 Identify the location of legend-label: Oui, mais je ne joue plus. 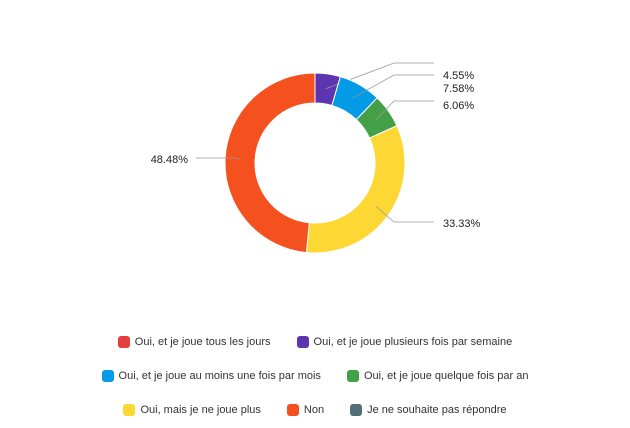
(200, 410).